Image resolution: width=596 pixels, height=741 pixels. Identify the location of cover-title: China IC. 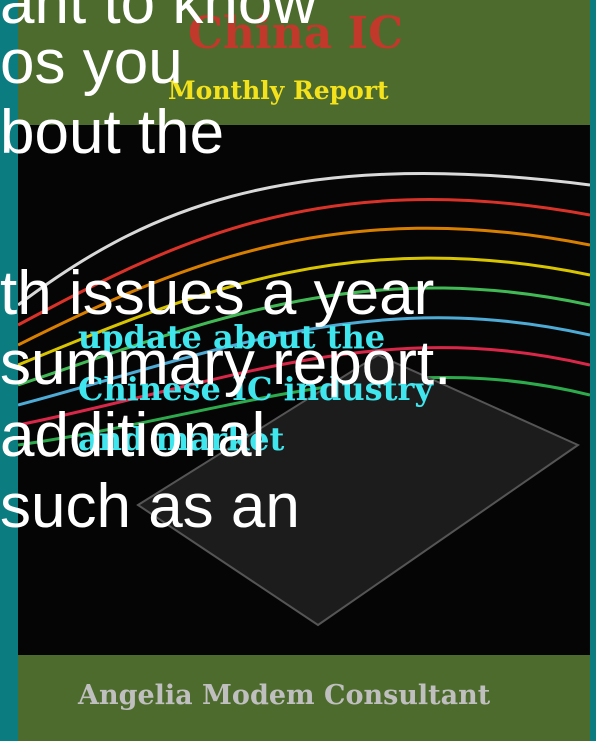
(296, 33).